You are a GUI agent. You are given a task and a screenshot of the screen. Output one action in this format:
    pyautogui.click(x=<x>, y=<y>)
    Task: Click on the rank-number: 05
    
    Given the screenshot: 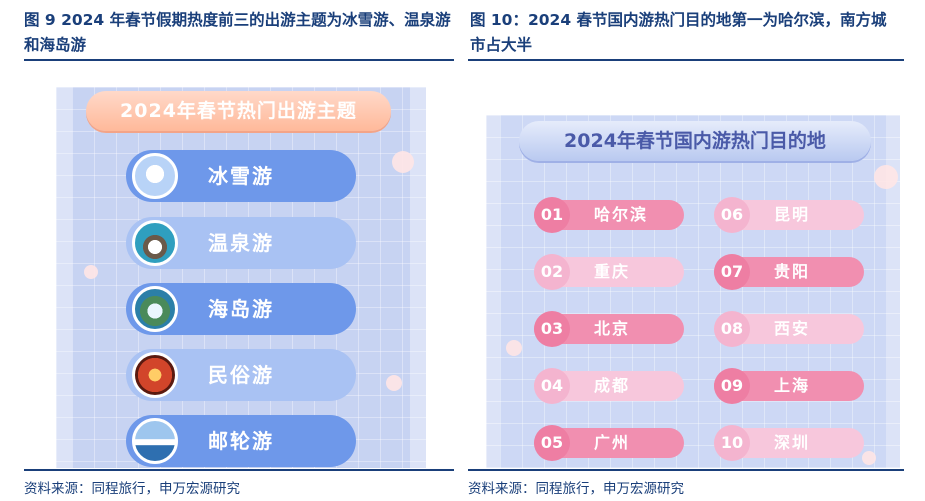 What is the action you would take?
    pyautogui.click(x=552, y=443)
    